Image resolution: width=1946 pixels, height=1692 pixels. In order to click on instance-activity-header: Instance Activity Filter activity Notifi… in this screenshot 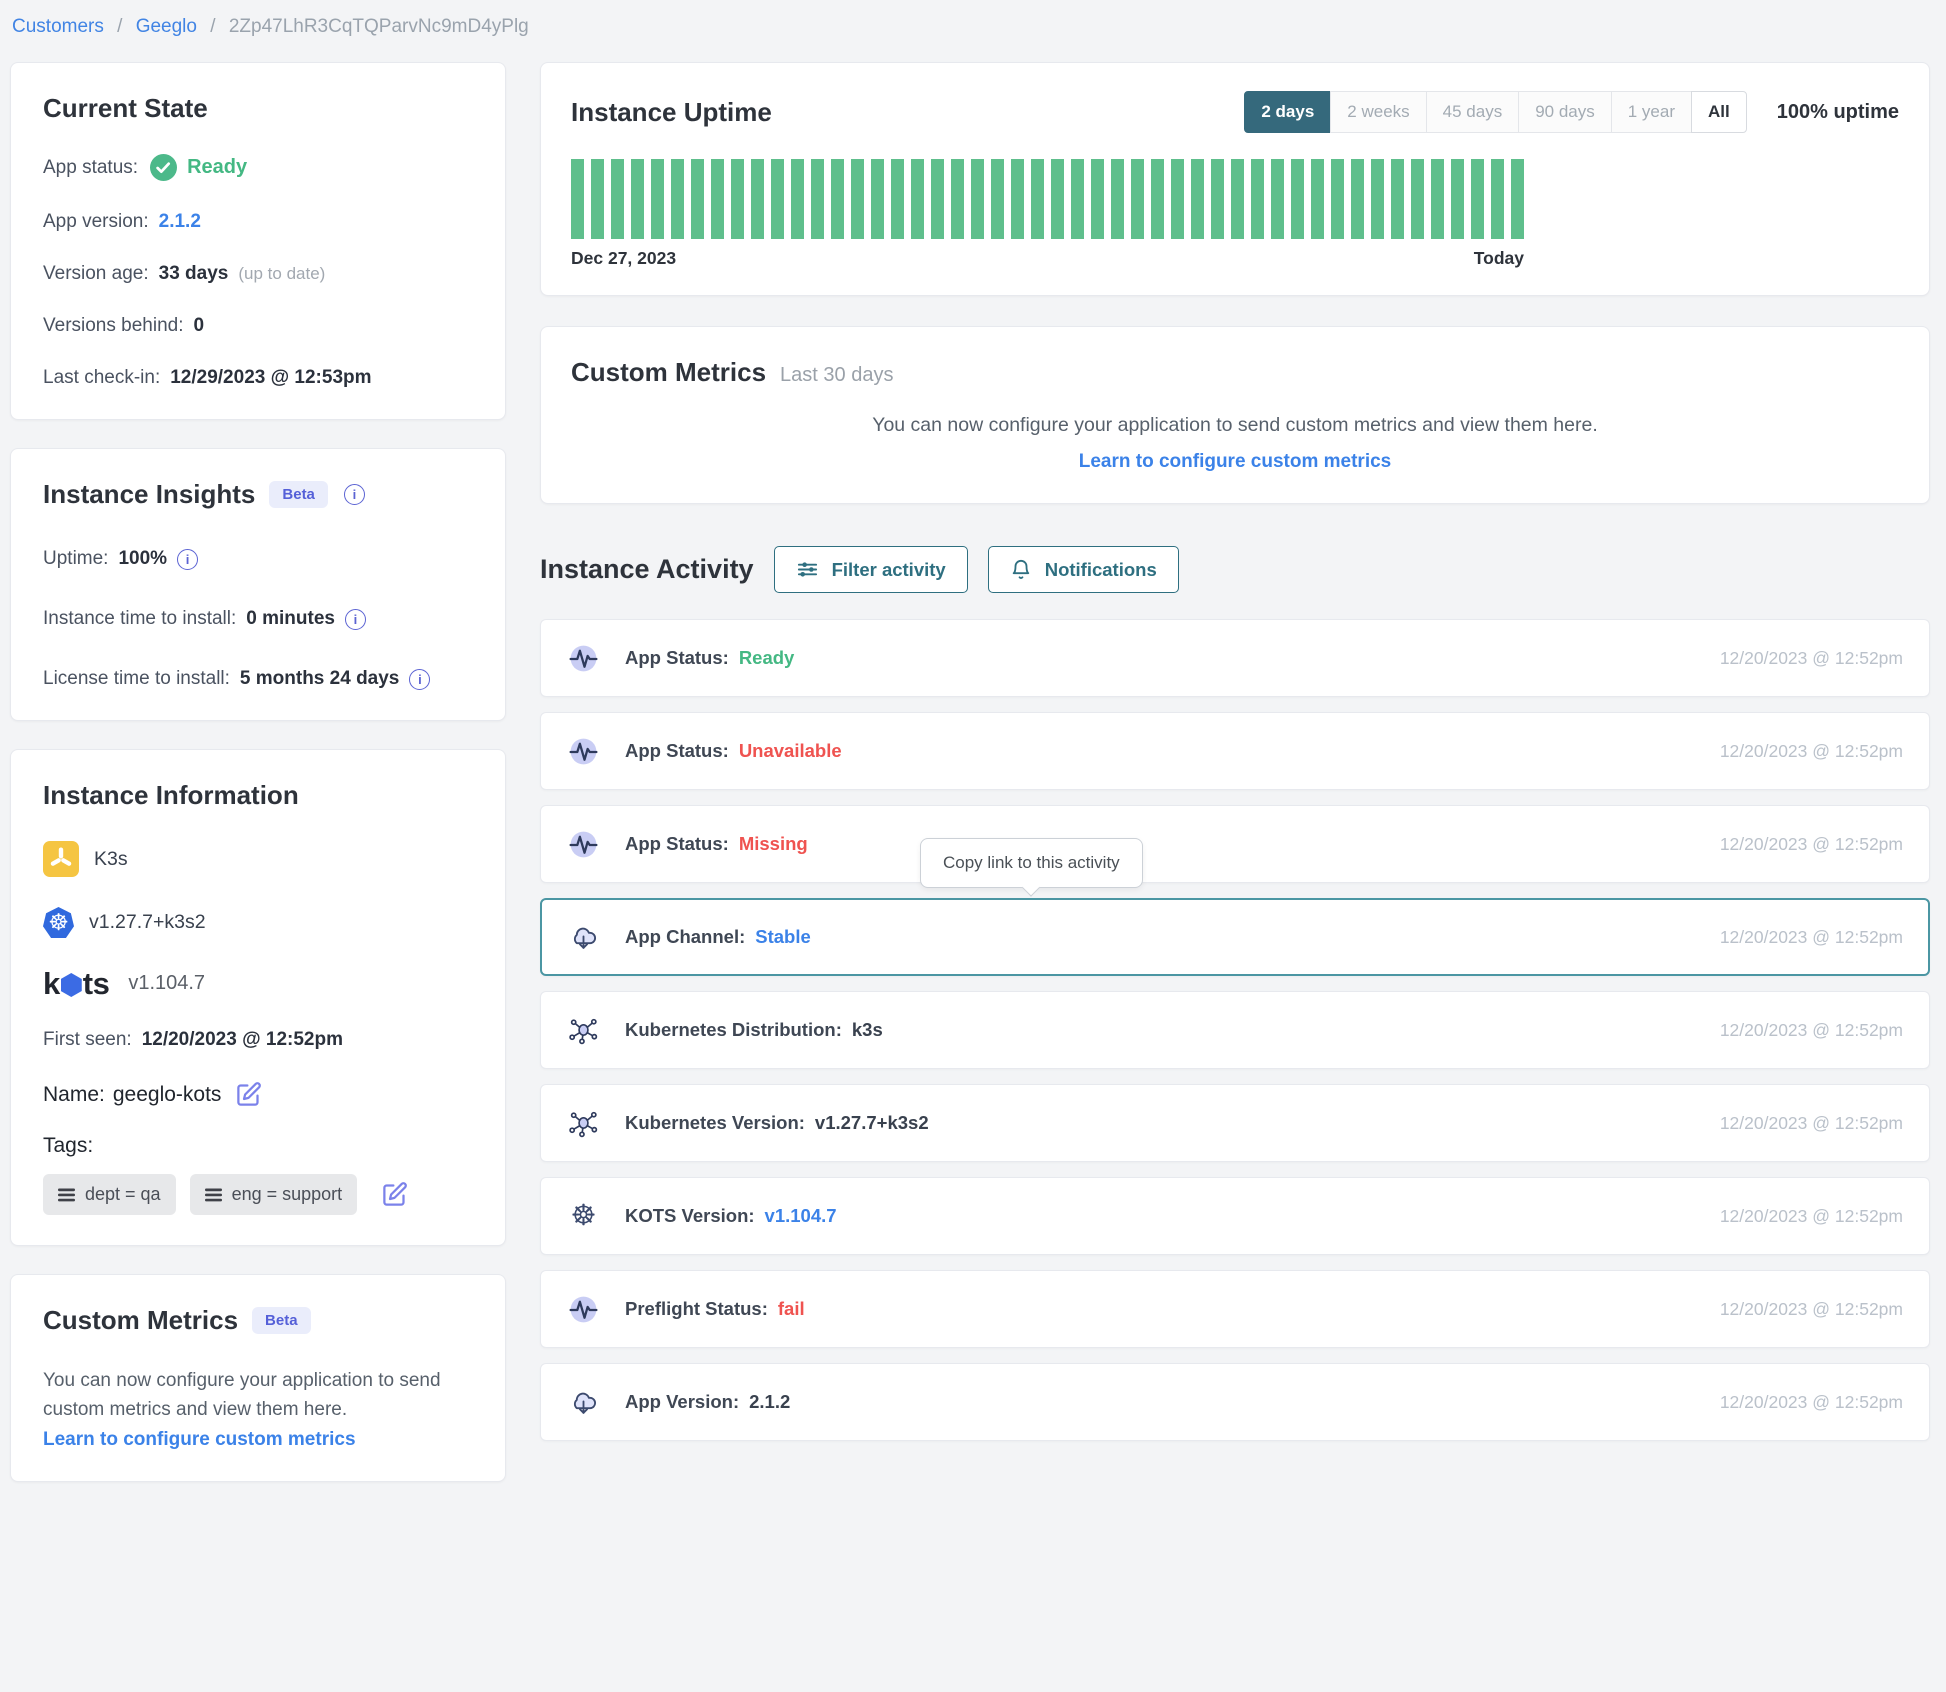, I will do `click(1235, 569)`.